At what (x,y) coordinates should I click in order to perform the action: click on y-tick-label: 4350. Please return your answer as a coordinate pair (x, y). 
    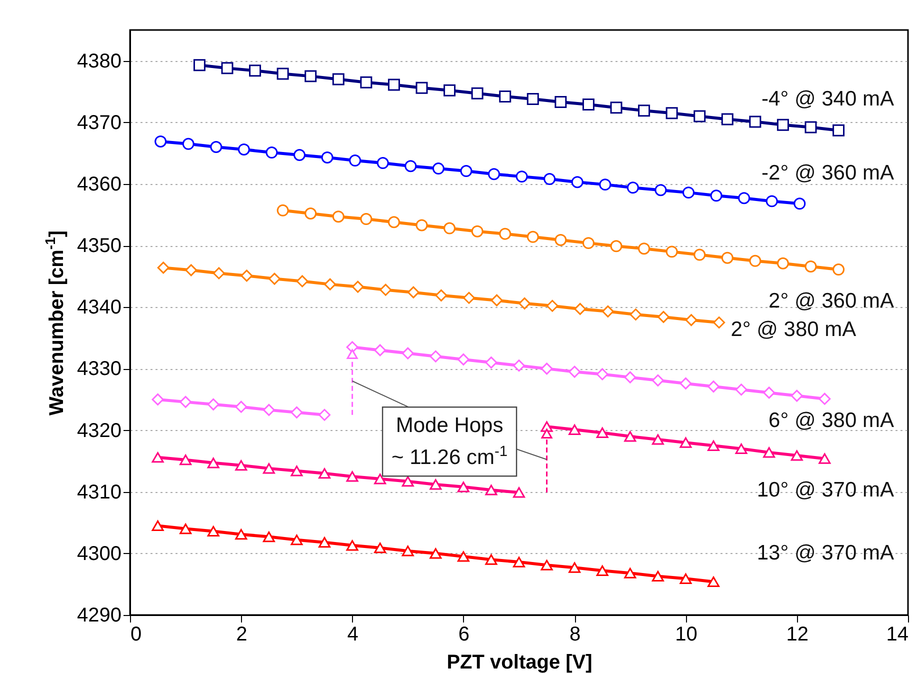
    Looking at the image, I should click on (99, 246).